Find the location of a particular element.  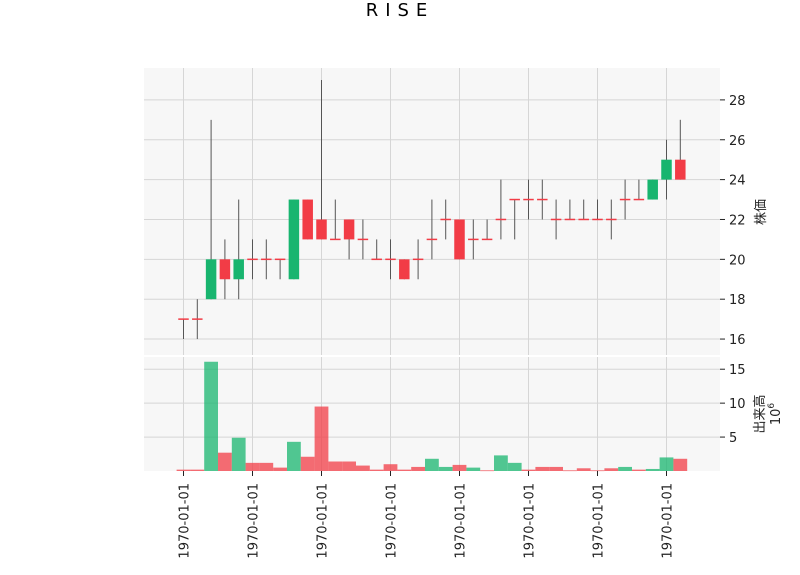

volume-multiplier: 106 is located at coordinates (775, 414).